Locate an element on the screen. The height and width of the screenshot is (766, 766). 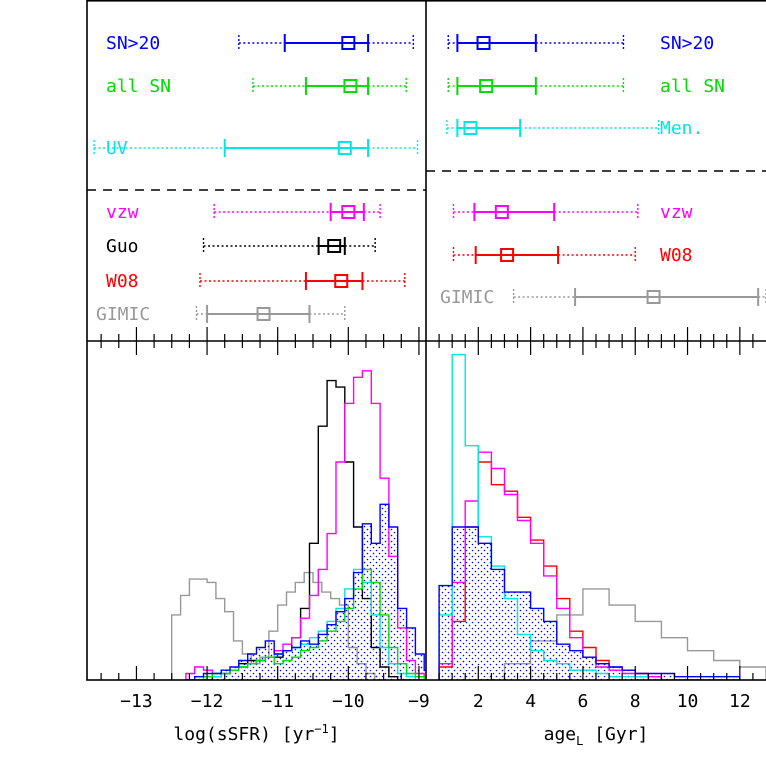
histogram-bottom-left is located at coordinates (298, 525).